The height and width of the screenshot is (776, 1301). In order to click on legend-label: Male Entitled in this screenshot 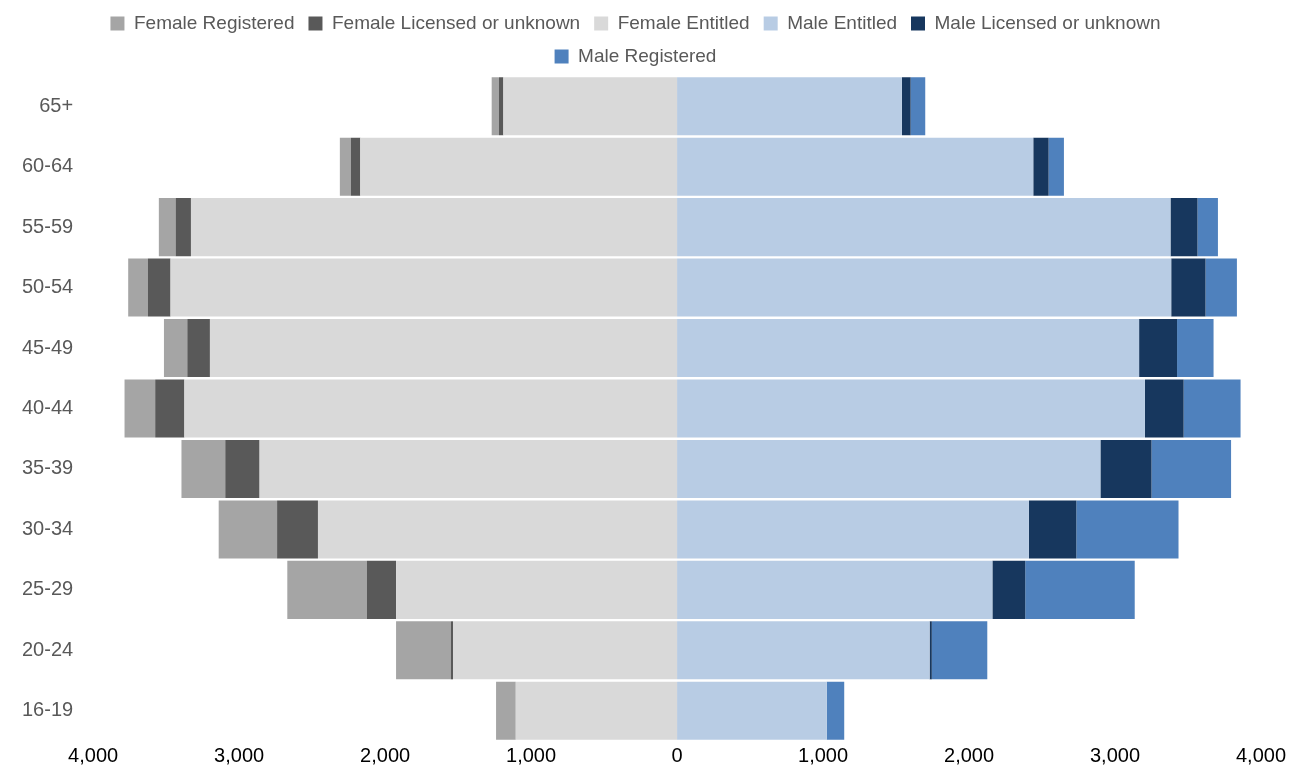, I will do `click(842, 22)`.